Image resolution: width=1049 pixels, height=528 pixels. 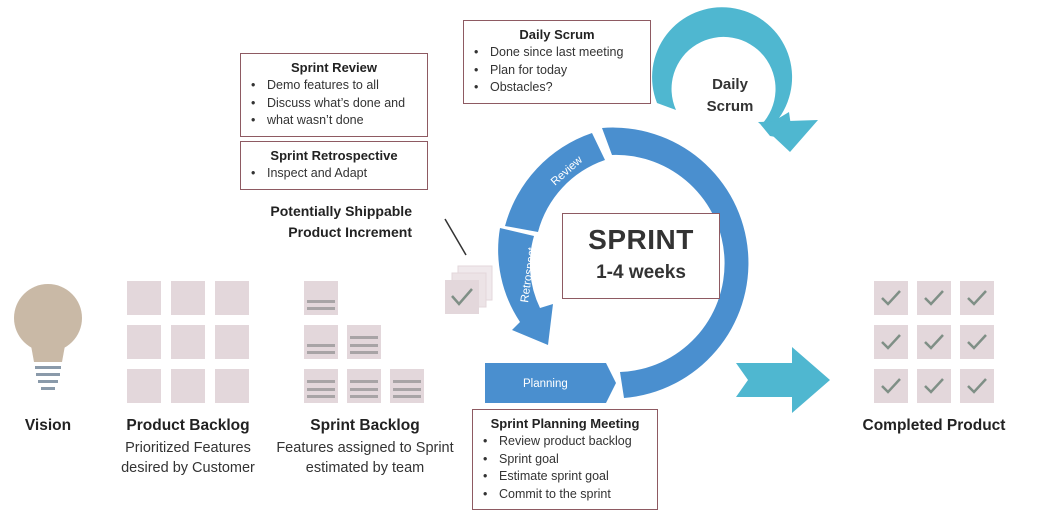 I want to click on sprint-center-box: SPRINT 1-4 weeks, so click(x=641, y=256).